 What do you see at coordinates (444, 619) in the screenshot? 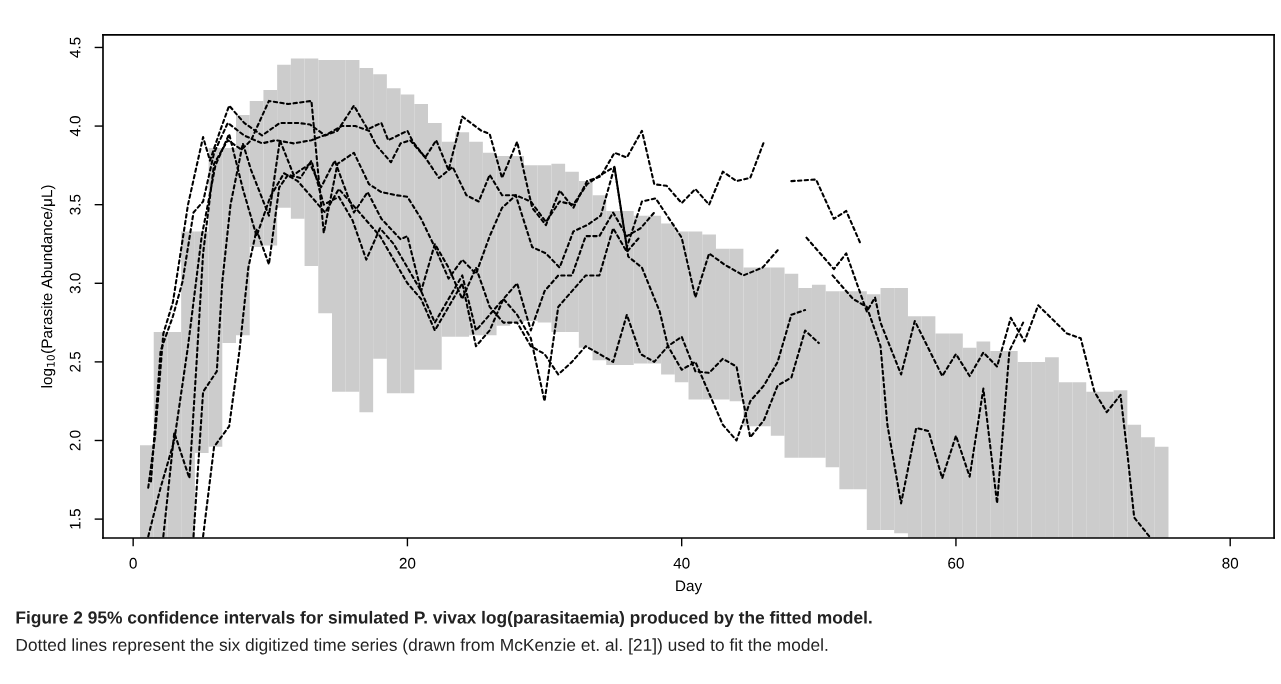
I see `caption: Figure 2 95% confidence intervals for simulated P. vivax log(parasitaemia) produced by the fitted model.` at bounding box center [444, 619].